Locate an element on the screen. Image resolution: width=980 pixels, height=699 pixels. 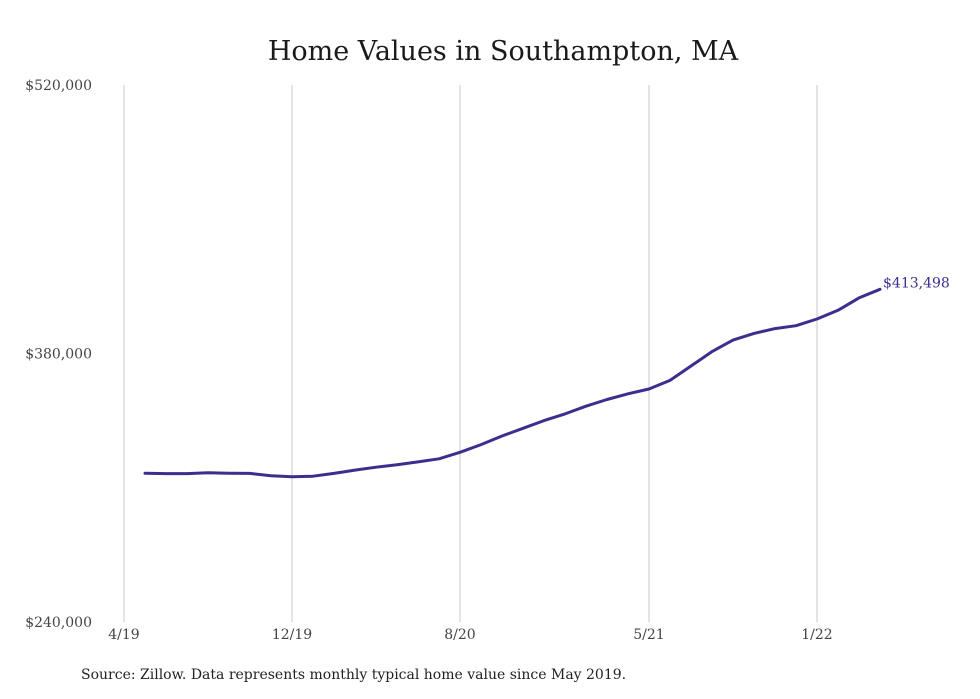
x-tick-label: 4/19 is located at coordinates (123, 635).